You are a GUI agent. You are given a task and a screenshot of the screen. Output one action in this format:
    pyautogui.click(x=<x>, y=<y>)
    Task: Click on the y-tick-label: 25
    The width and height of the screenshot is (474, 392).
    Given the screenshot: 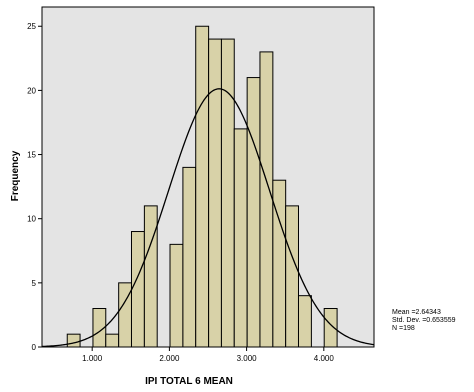 What is the action you would take?
    pyautogui.click(x=31, y=26)
    